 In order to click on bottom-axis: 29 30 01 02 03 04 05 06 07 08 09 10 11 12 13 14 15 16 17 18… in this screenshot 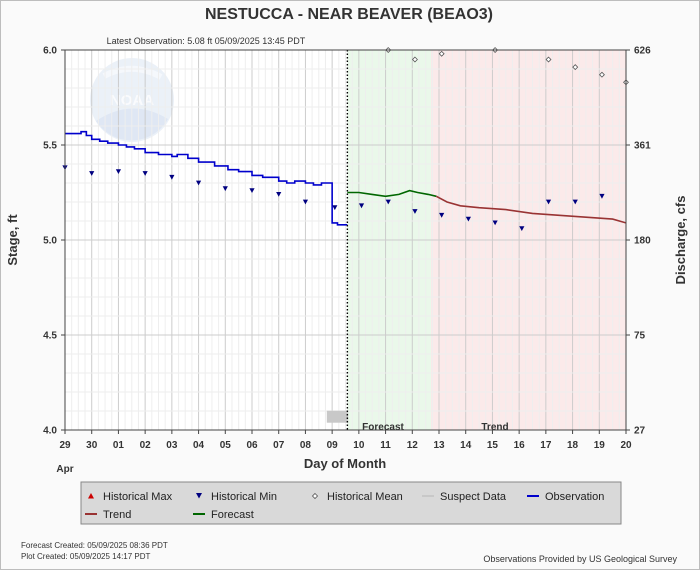, I will do `click(345, 440)`.